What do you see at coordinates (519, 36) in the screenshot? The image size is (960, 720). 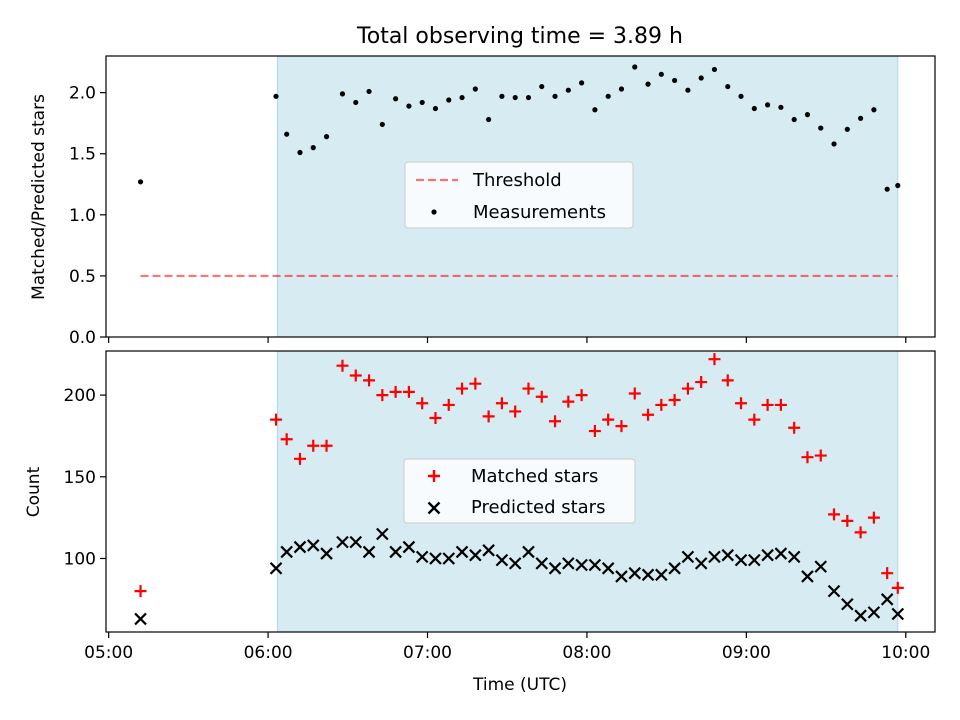 I see `figure-title: Total observing time = 3.89 h` at bounding box center [519, 36].